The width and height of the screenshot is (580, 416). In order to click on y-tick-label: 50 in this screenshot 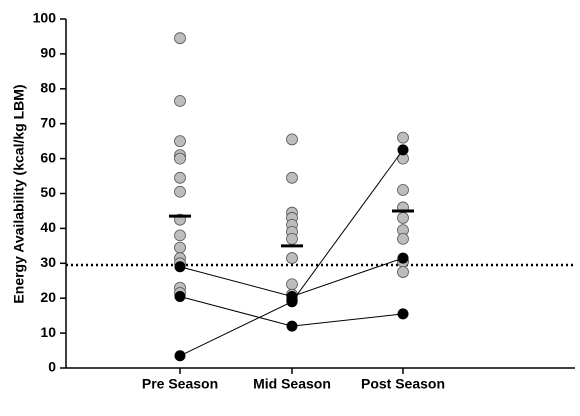, I will do `click(48, 192)`.